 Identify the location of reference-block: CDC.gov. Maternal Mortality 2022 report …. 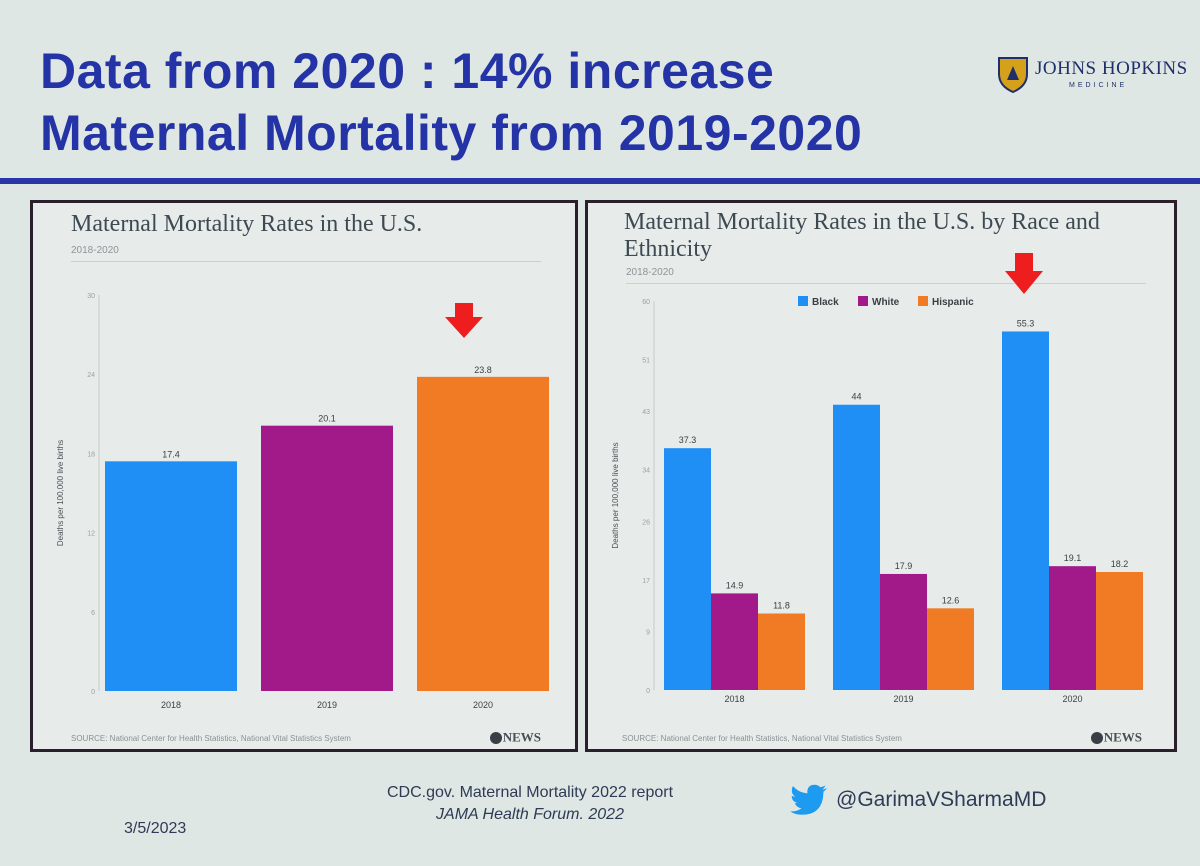
(530, 804).